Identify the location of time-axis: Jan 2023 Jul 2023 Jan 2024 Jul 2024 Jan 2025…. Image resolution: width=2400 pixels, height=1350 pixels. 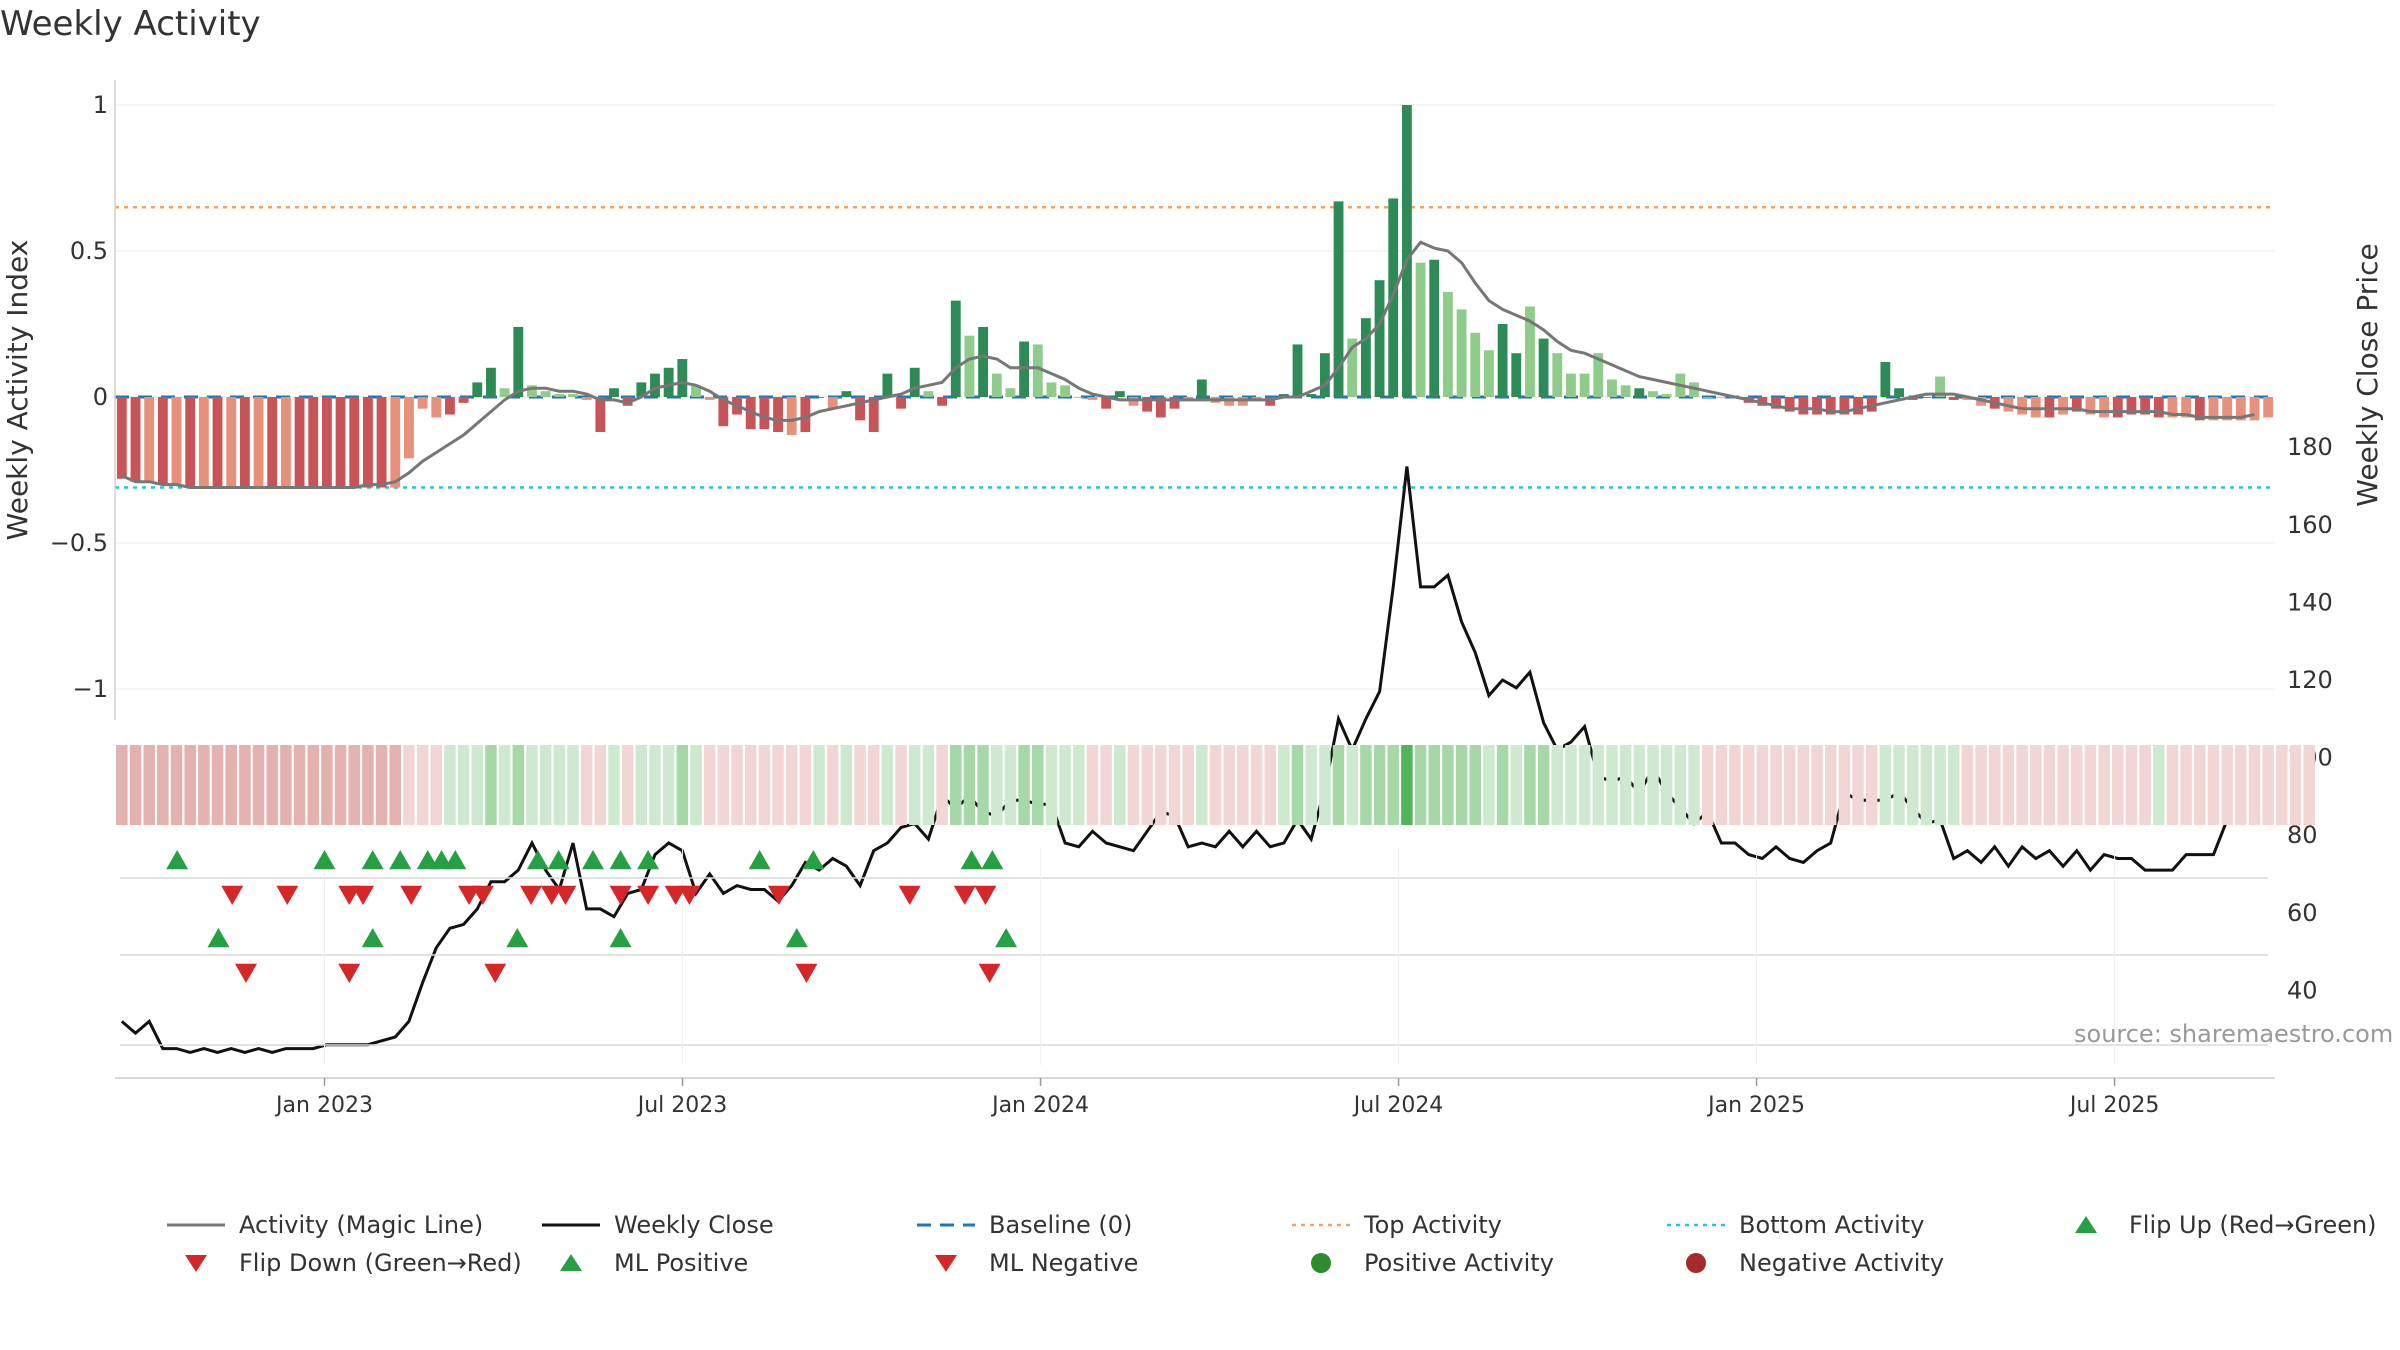
(1195, 1097).